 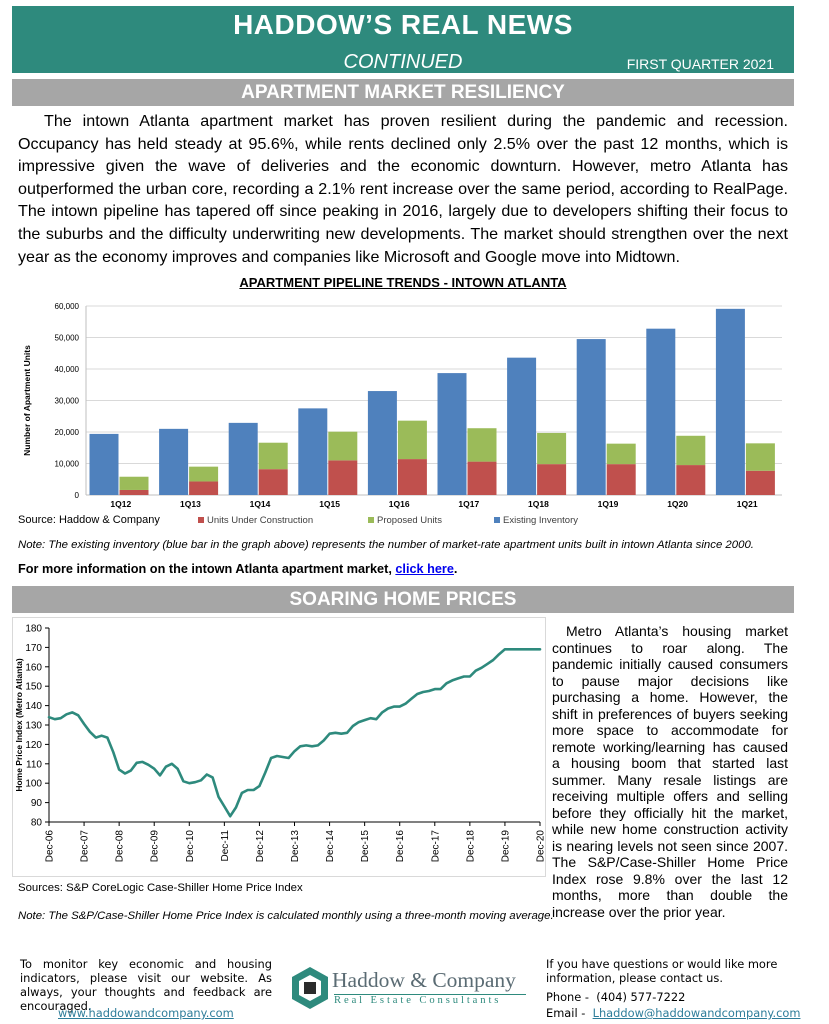 What do you see at coordinates (89, 520) in the screenshot?
I see `chart-source: Source: Haddow & Company` at bounding box center [89, 520].